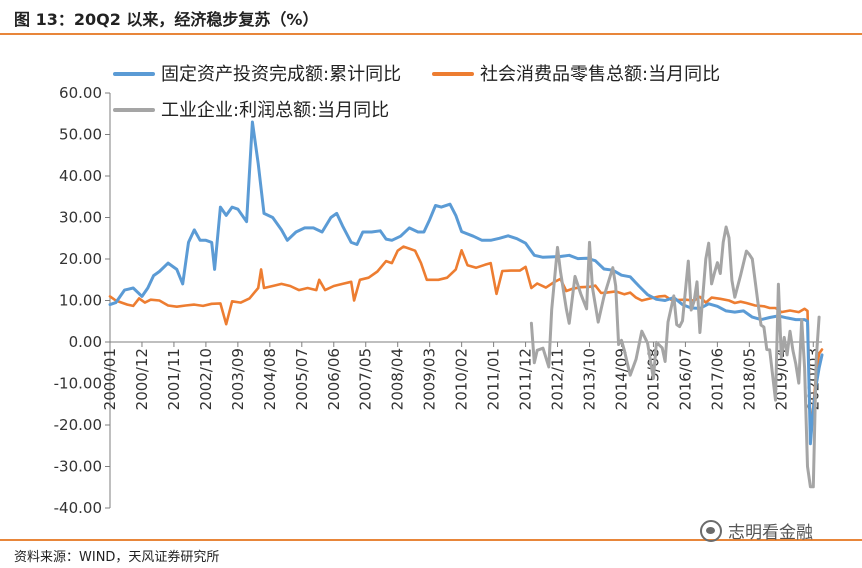 The height and width of the screenshot is (568, 862). Describe the element at coordinates (558, 379) in the screenshot. I see `x-tick-label: 2012/11` at that location.